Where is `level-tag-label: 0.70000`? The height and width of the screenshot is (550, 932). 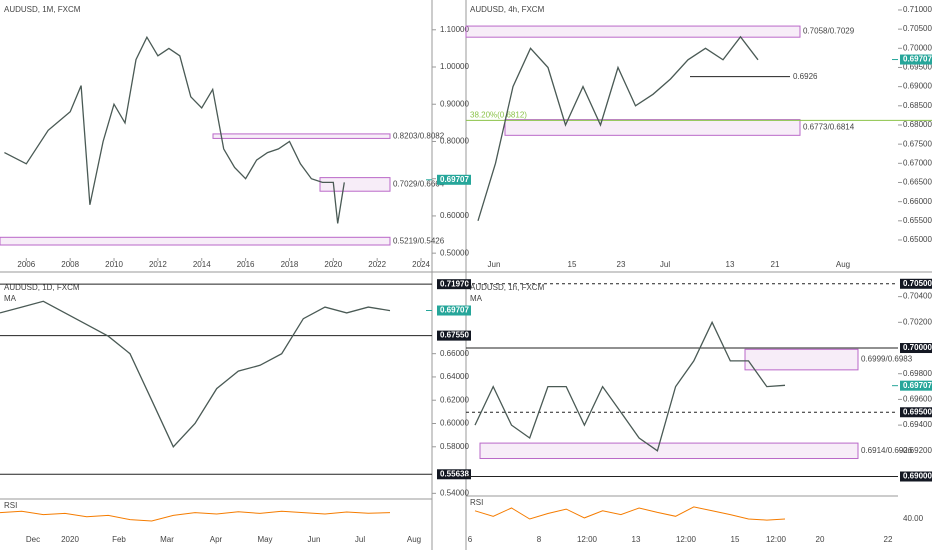 level-tag-label: 0.70000 is located at coordinates (917, 347).